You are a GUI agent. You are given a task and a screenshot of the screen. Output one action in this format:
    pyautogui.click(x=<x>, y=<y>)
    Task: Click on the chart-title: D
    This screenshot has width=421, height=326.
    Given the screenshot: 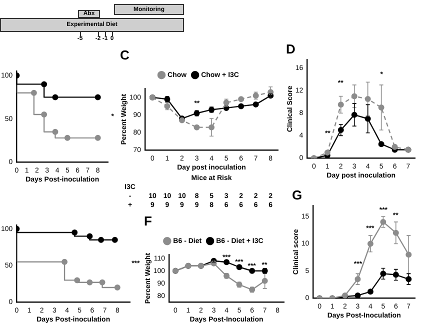 What is the action you would take?
    pyautogui.click(x=291, y=48)
    